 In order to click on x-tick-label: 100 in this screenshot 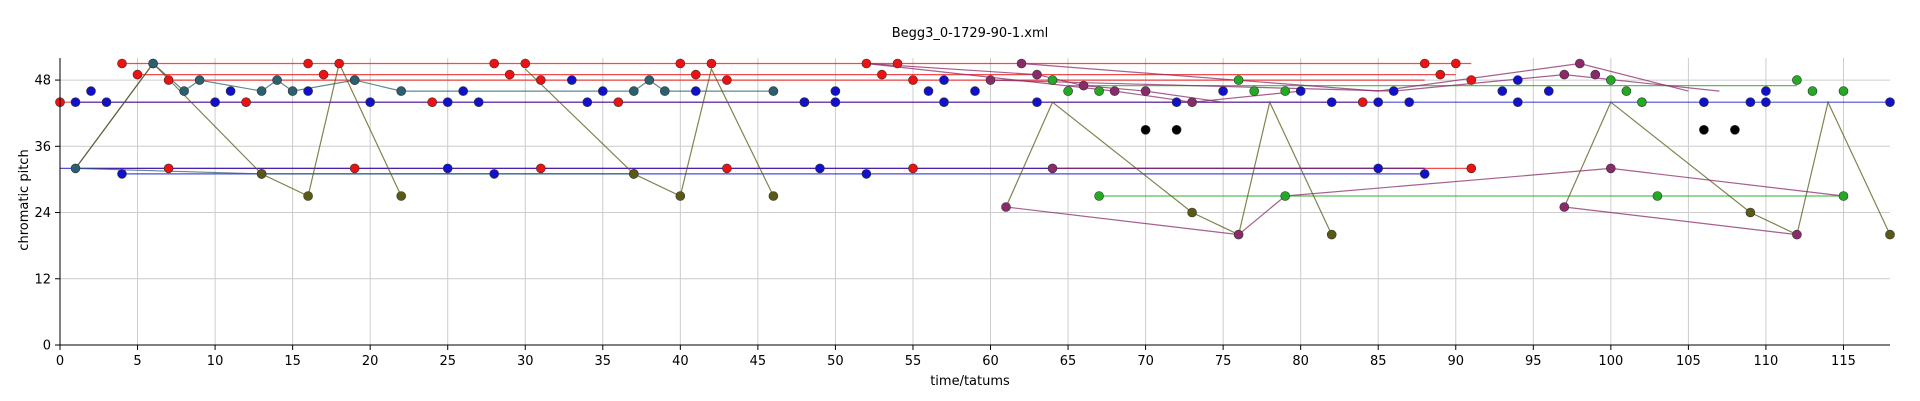, I will do `click(1610, 361)`.